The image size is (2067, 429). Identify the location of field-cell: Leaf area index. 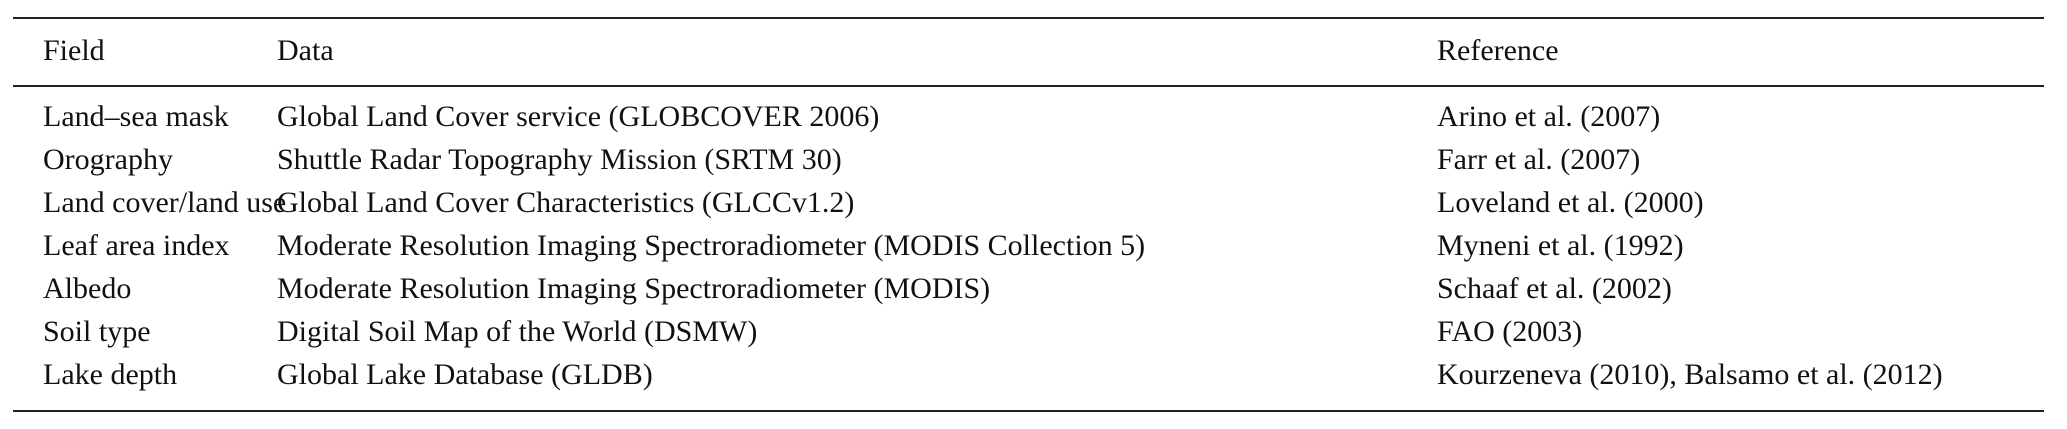
(136, 245).